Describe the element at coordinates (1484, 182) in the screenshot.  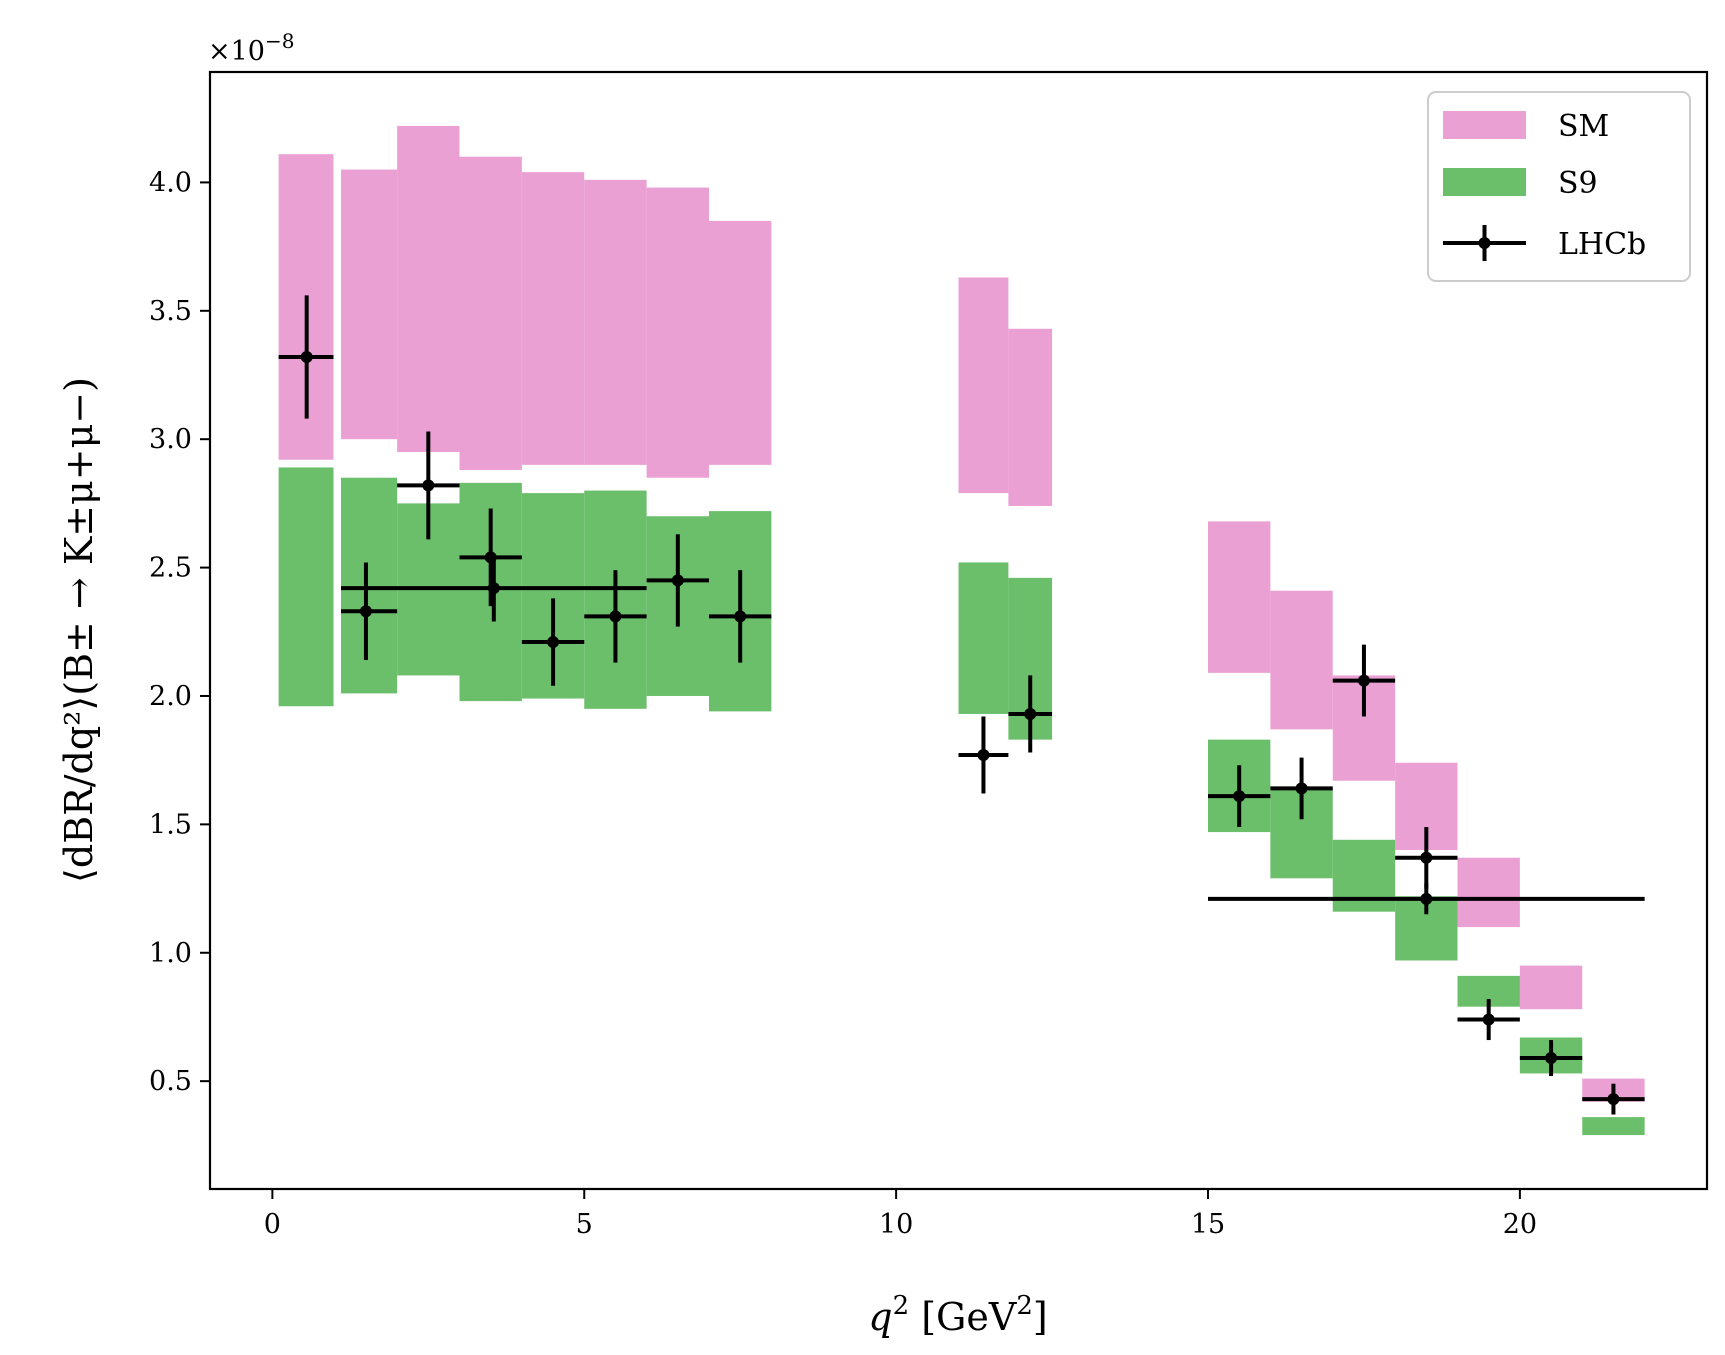
I see `legend-swatch-s9` at that location.